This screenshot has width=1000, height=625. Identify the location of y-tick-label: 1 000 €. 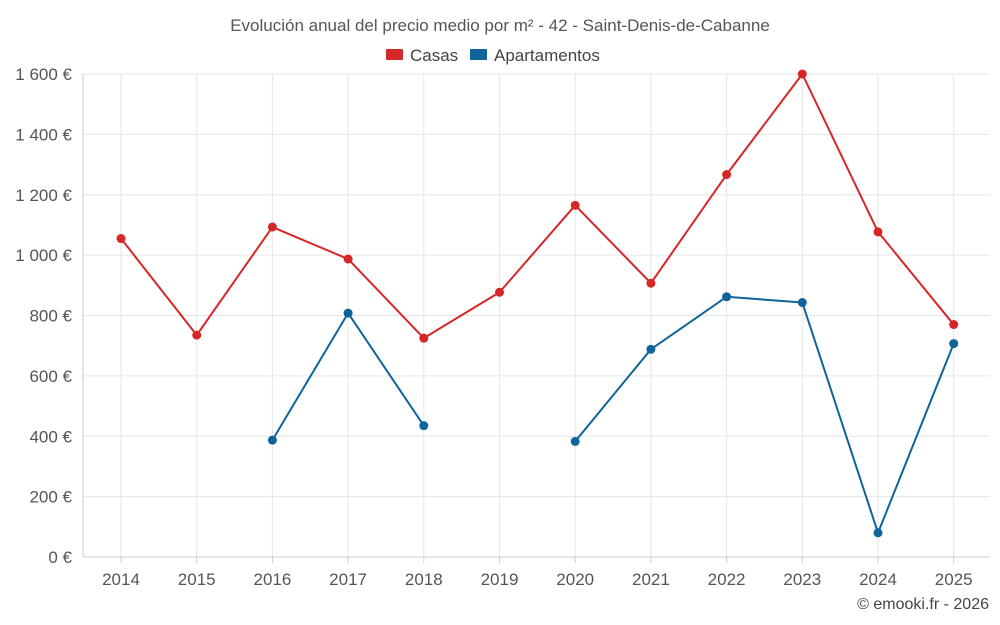
(43, 255).